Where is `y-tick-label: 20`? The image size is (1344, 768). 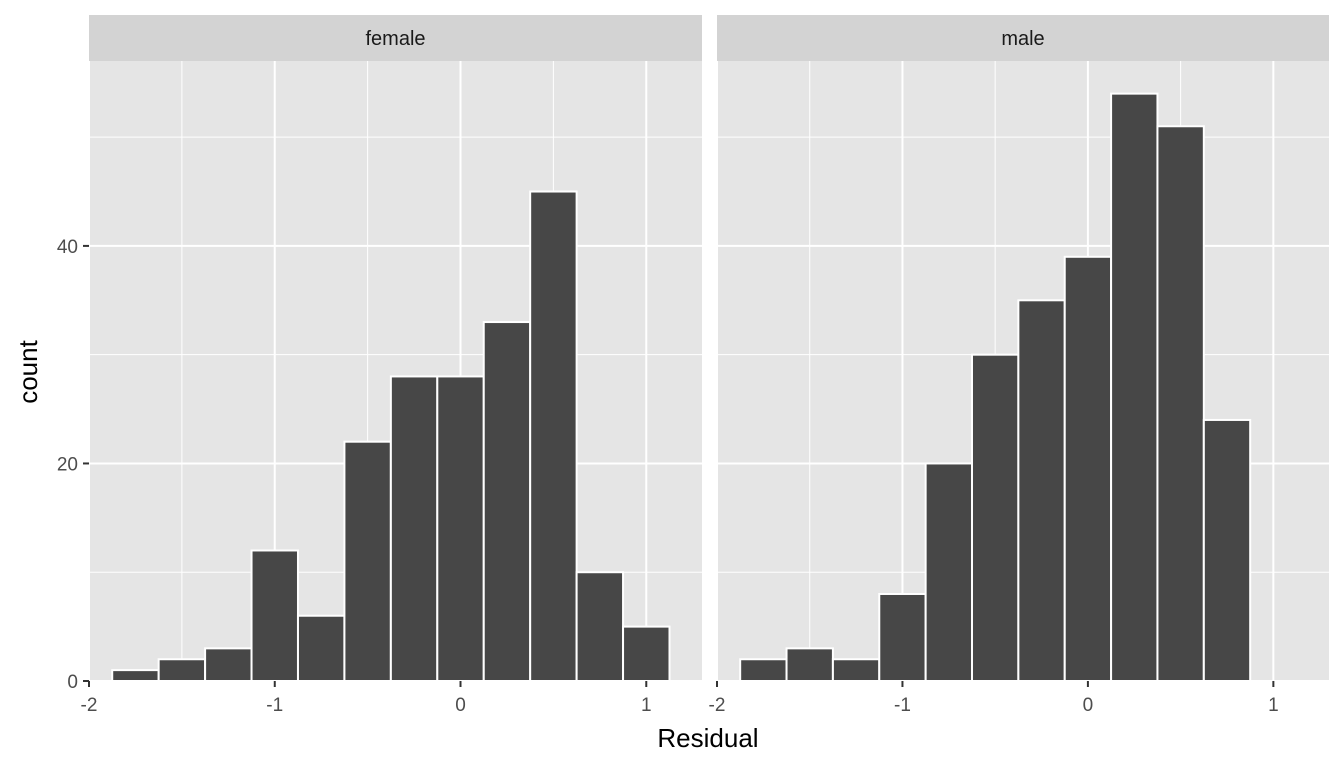 y-tick-label: 20 is located at coordinates (67, 464).